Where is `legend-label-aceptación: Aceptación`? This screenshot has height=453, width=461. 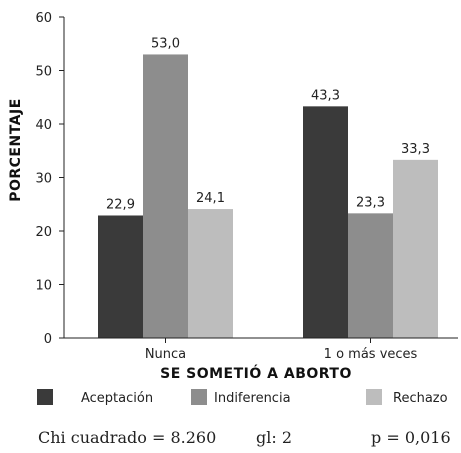 legend-label-aceptación: Aceptación is located at coordinates (117, 398).